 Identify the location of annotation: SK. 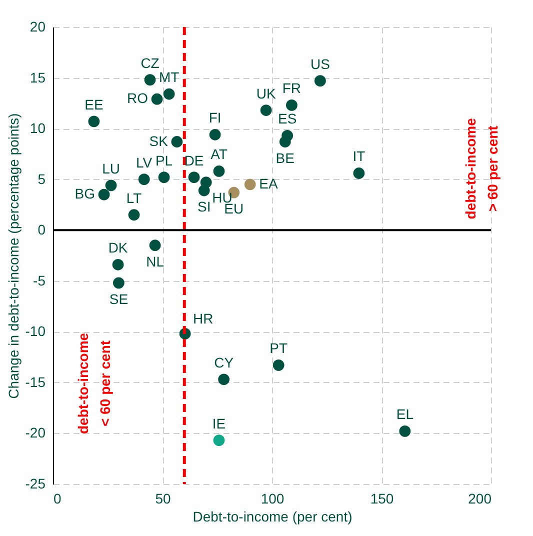
(159, 140).